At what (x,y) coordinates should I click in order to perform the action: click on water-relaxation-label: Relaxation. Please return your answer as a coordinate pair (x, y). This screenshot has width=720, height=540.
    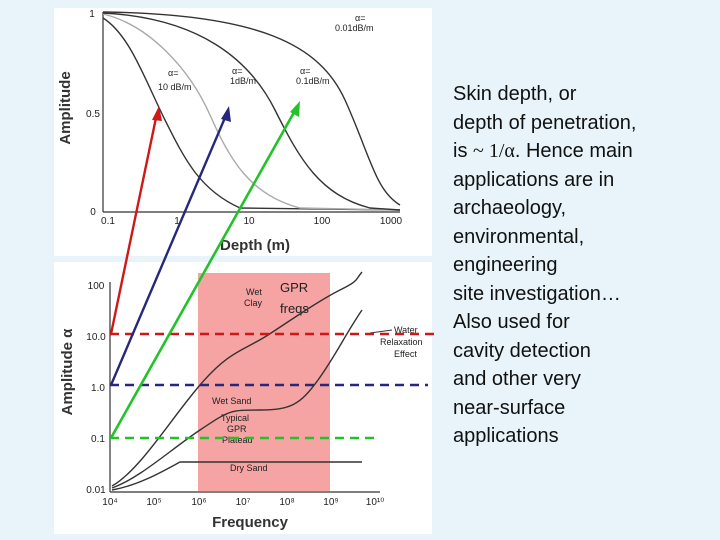
    Looking at the image, I should click on (401, 342).